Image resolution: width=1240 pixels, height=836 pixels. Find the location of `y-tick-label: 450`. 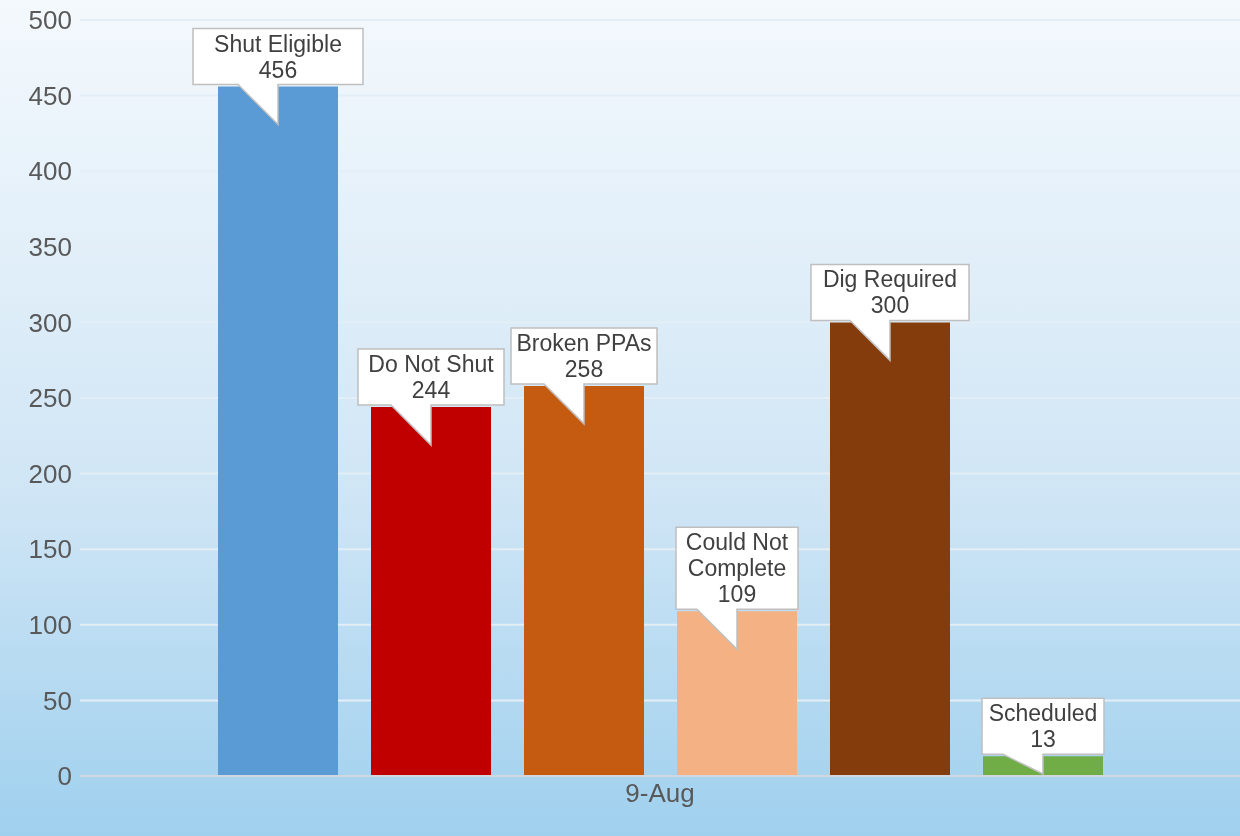

y-tick-label: 450 is located at coordinates (50, 95).